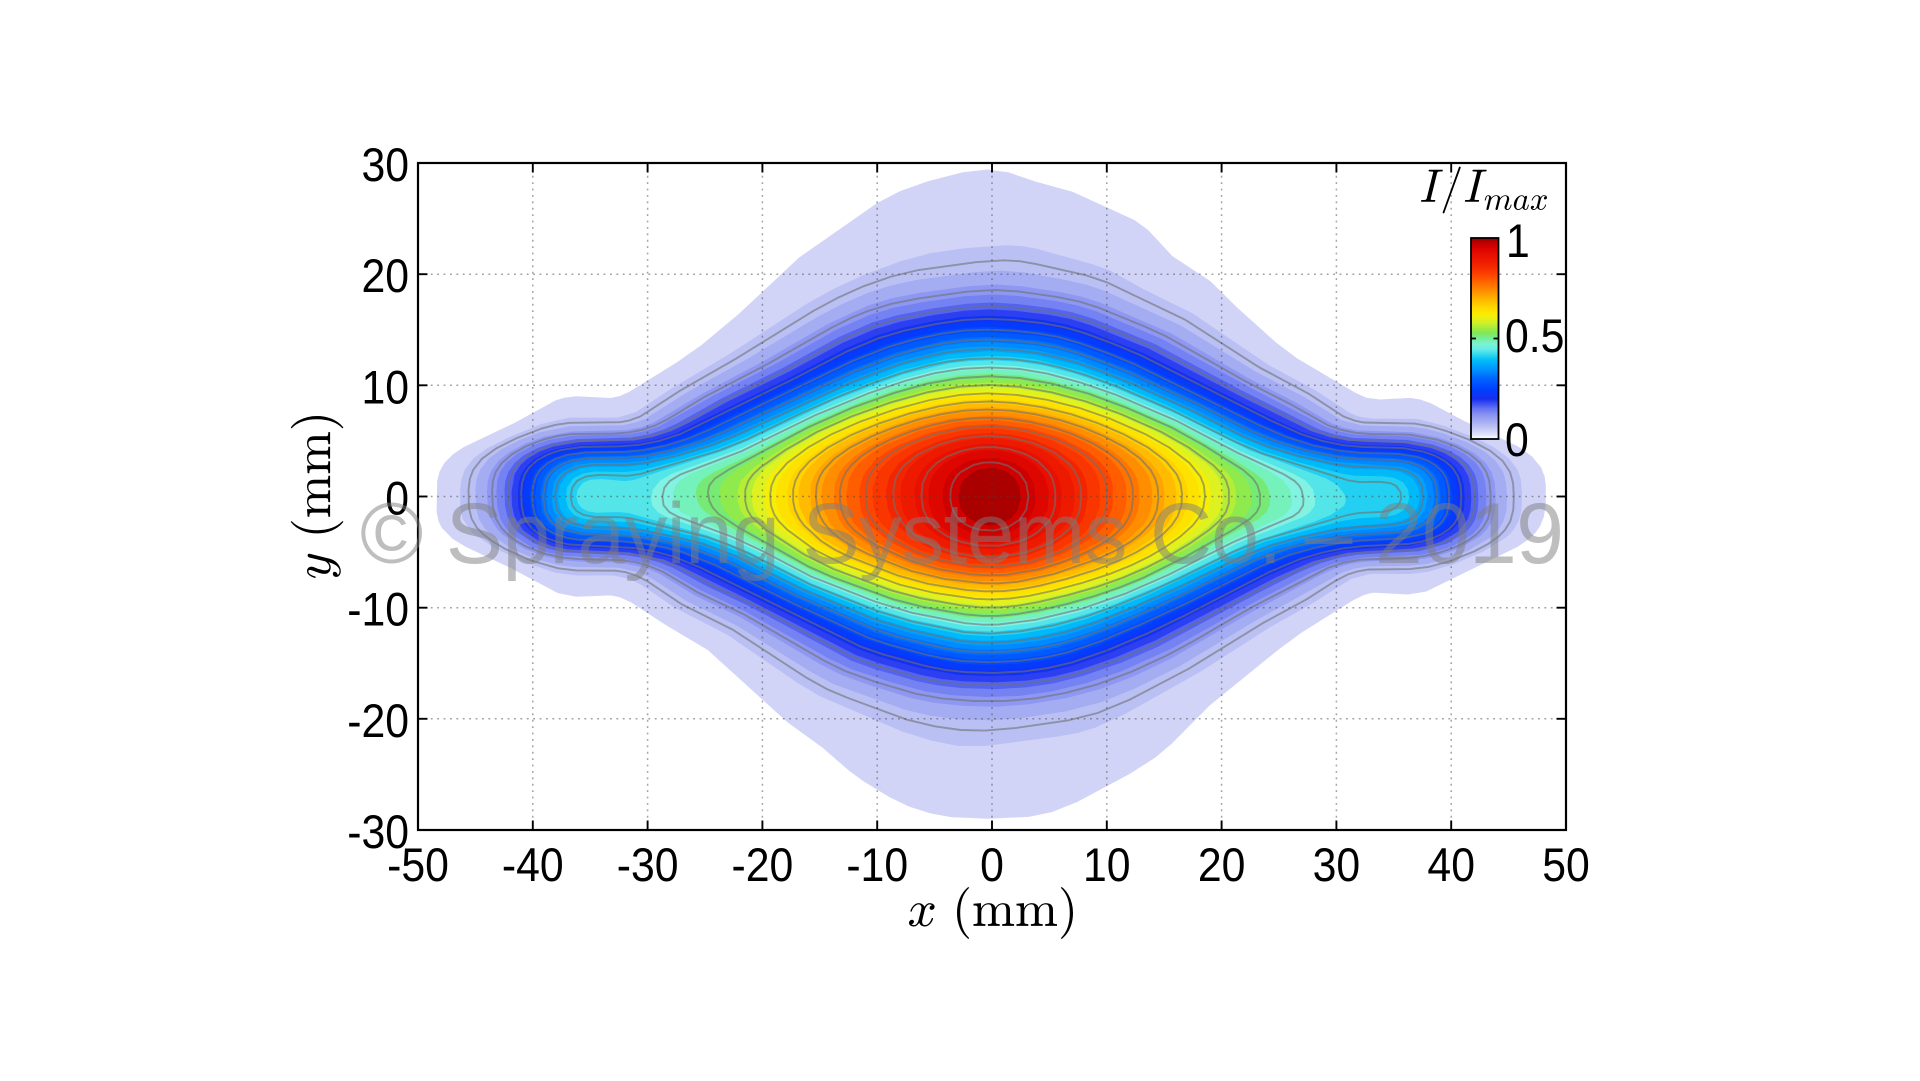  I want to click on svg-text: 1, so click(1518, 241).